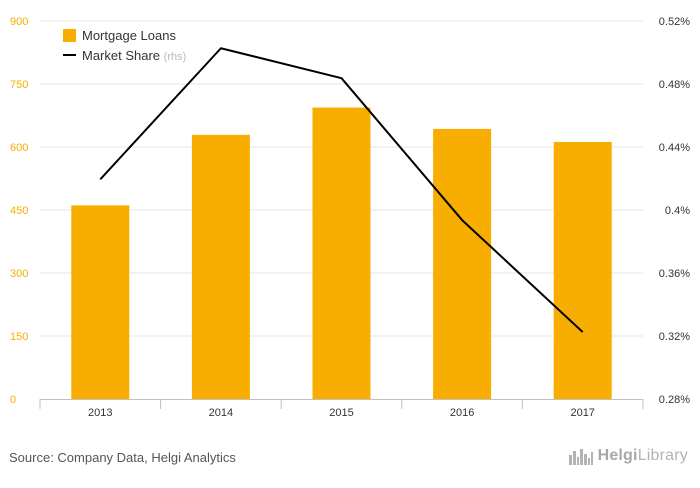  I want to click on y-right-tick-label: 0.36%, so click(674, 274).